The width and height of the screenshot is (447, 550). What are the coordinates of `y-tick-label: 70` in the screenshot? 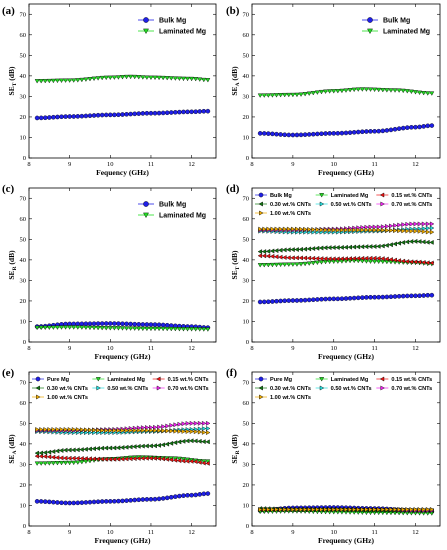 It's located at (246, 198).